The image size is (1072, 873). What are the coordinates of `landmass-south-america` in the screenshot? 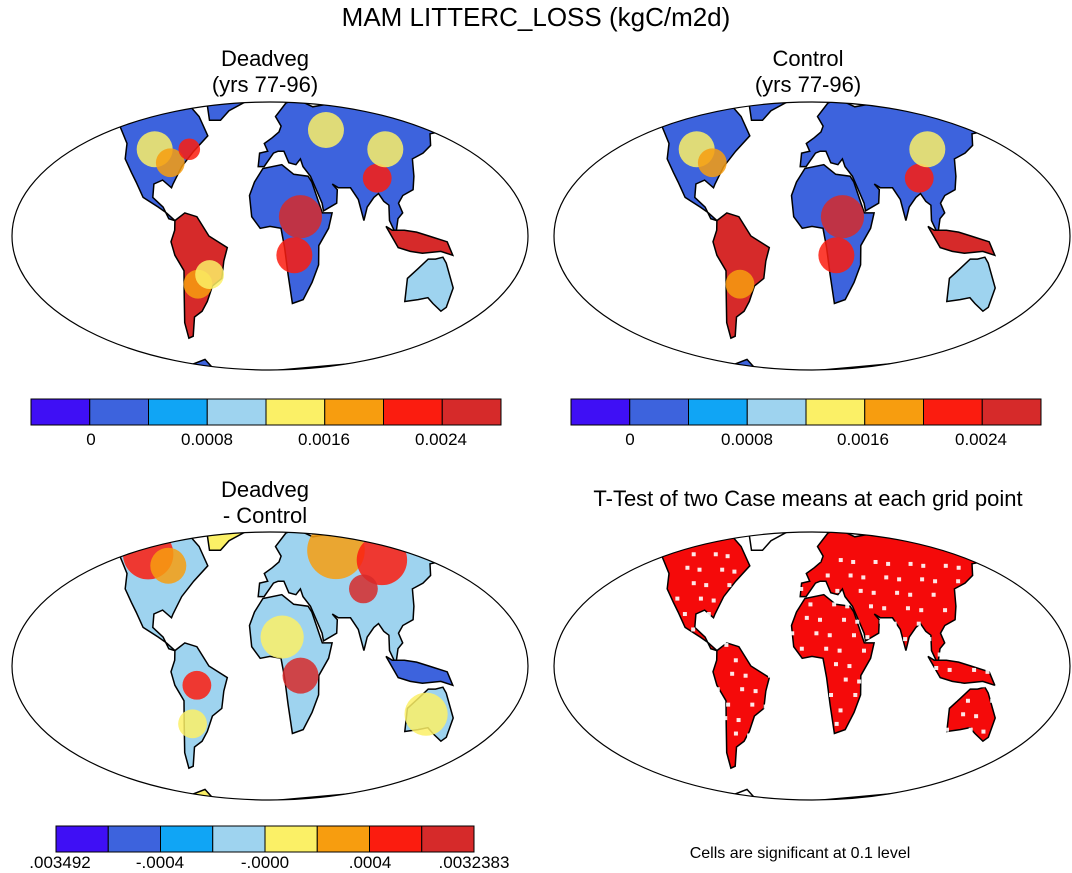 It's located at (199, 706).